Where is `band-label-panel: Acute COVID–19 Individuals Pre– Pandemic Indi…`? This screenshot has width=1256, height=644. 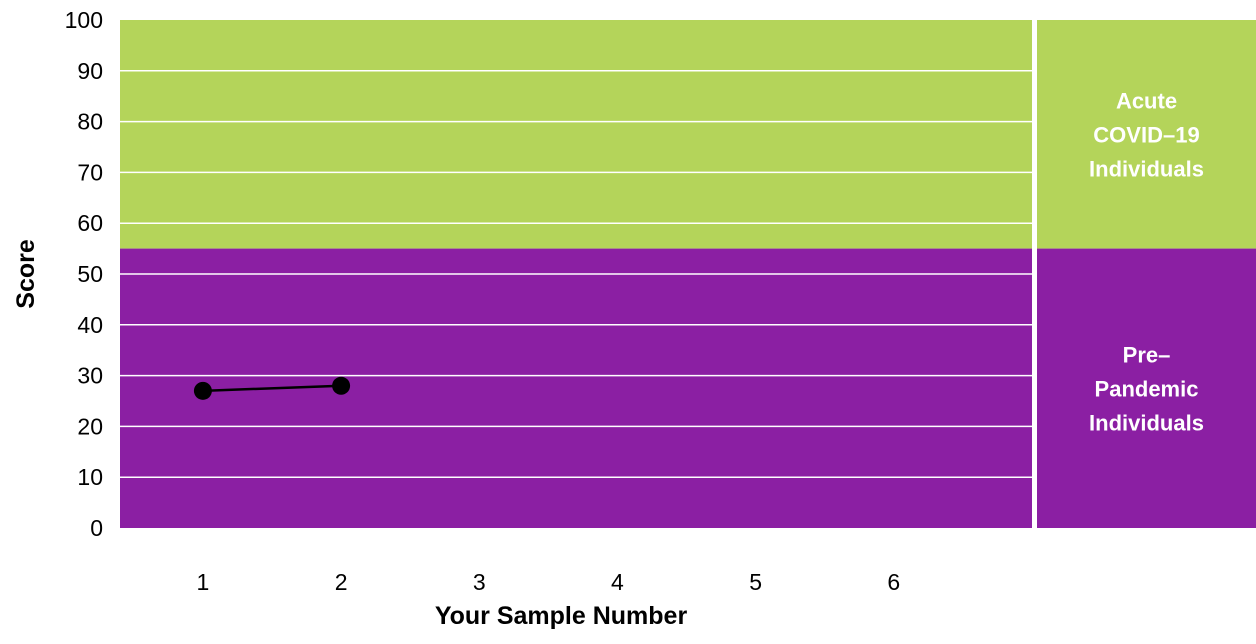
band-label-panel: Acute COVID–19 Individuals Pre– Pandemic Indi… is located at coordinates (1146, 274).